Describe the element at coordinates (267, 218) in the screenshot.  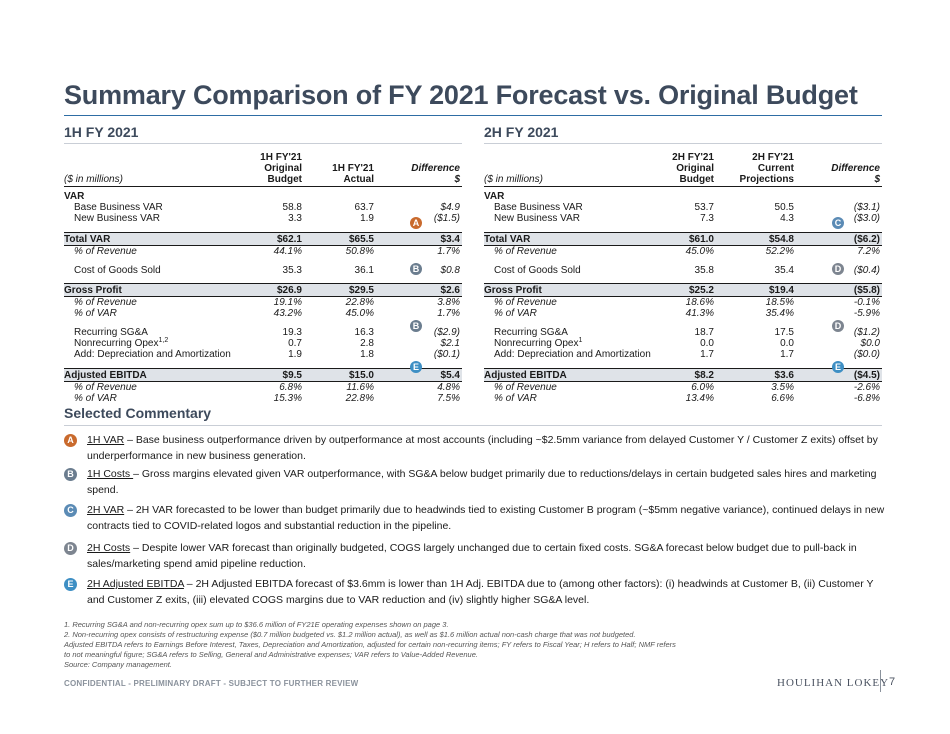
I see `table-row: New Business VAR 3.3 1.9 ($1.5)` at that location.